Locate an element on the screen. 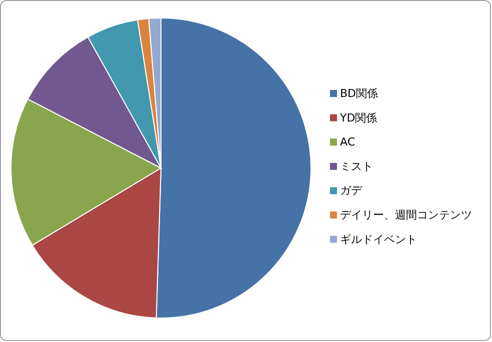  legend-label: YD関係 is located at coordinates (358, 117).